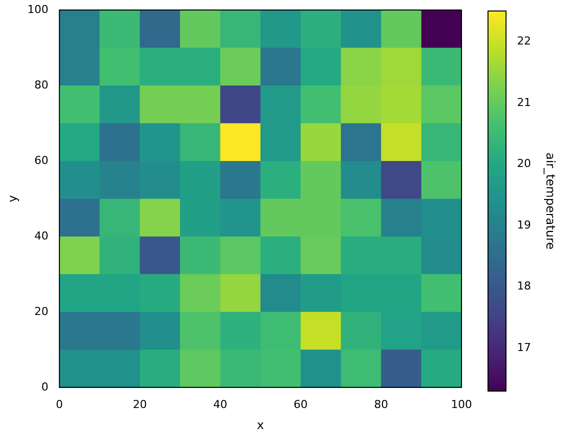  What do you see at coordinates (37, 9) in the screenshot?
I see `y-tick-label: 100` at bounding box center [37, 9].